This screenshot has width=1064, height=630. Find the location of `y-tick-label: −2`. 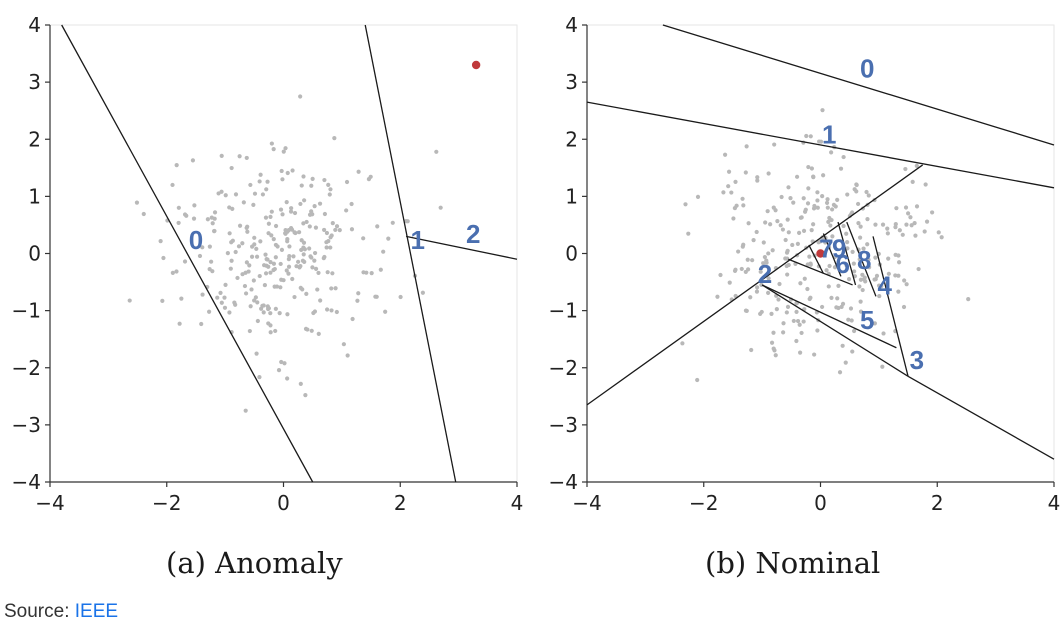

y-tick-label: −2 is located at coordinates (26, 368).